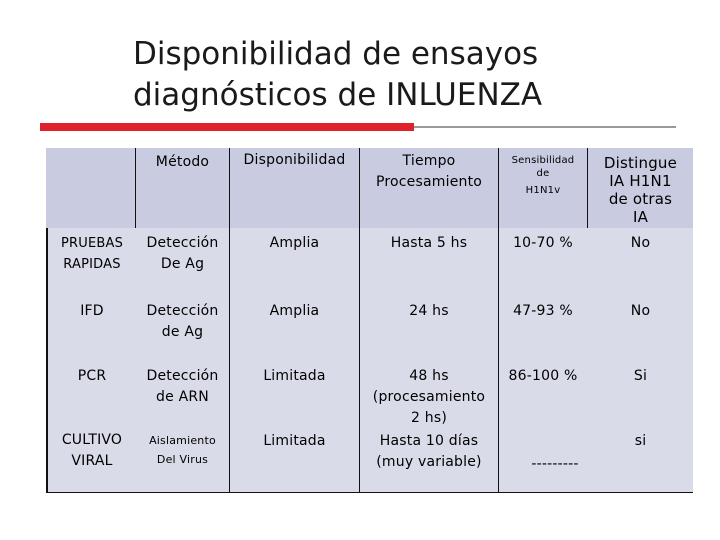  Describe the element at coordinates (92, 254) in the screenshot. I see `table-row-label: PRUEBAS RAPIDAS` at that location.